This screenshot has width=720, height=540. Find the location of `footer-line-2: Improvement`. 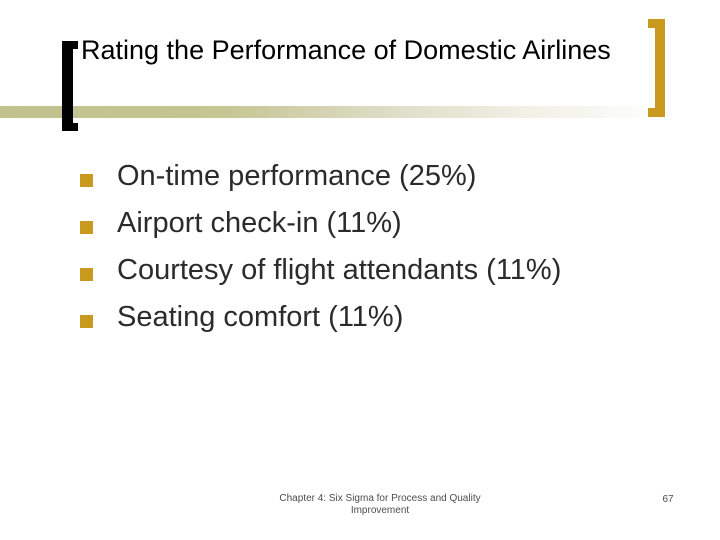

footer-line-2: Improvement is located at coordinates (380, 510).